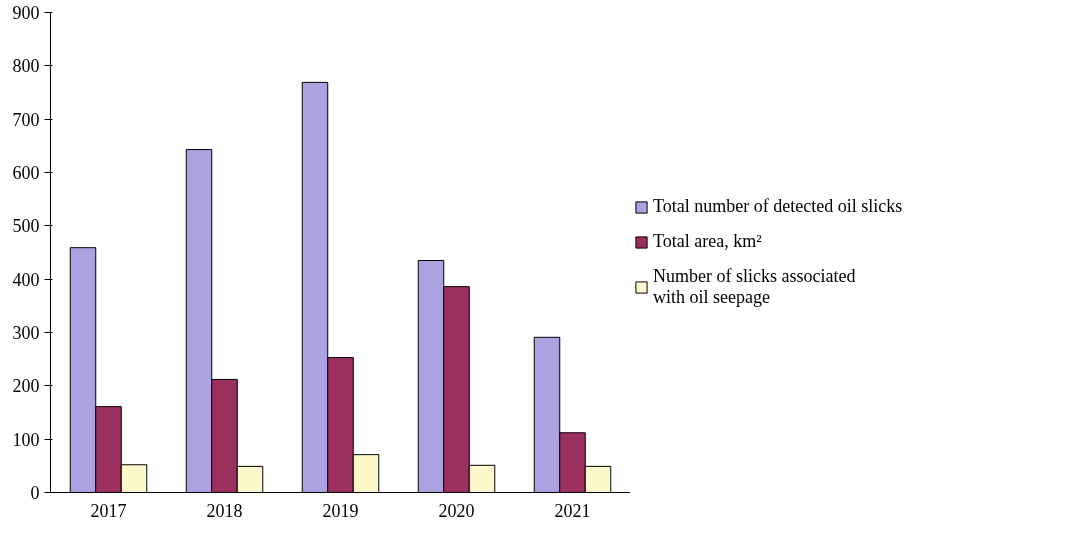 The height and width of the screenshot is (538, 1081). What do you see at coordinates (26, 279) in the screenshot?
I see `y-tick-label: 400` at bounding box center [26, 279].